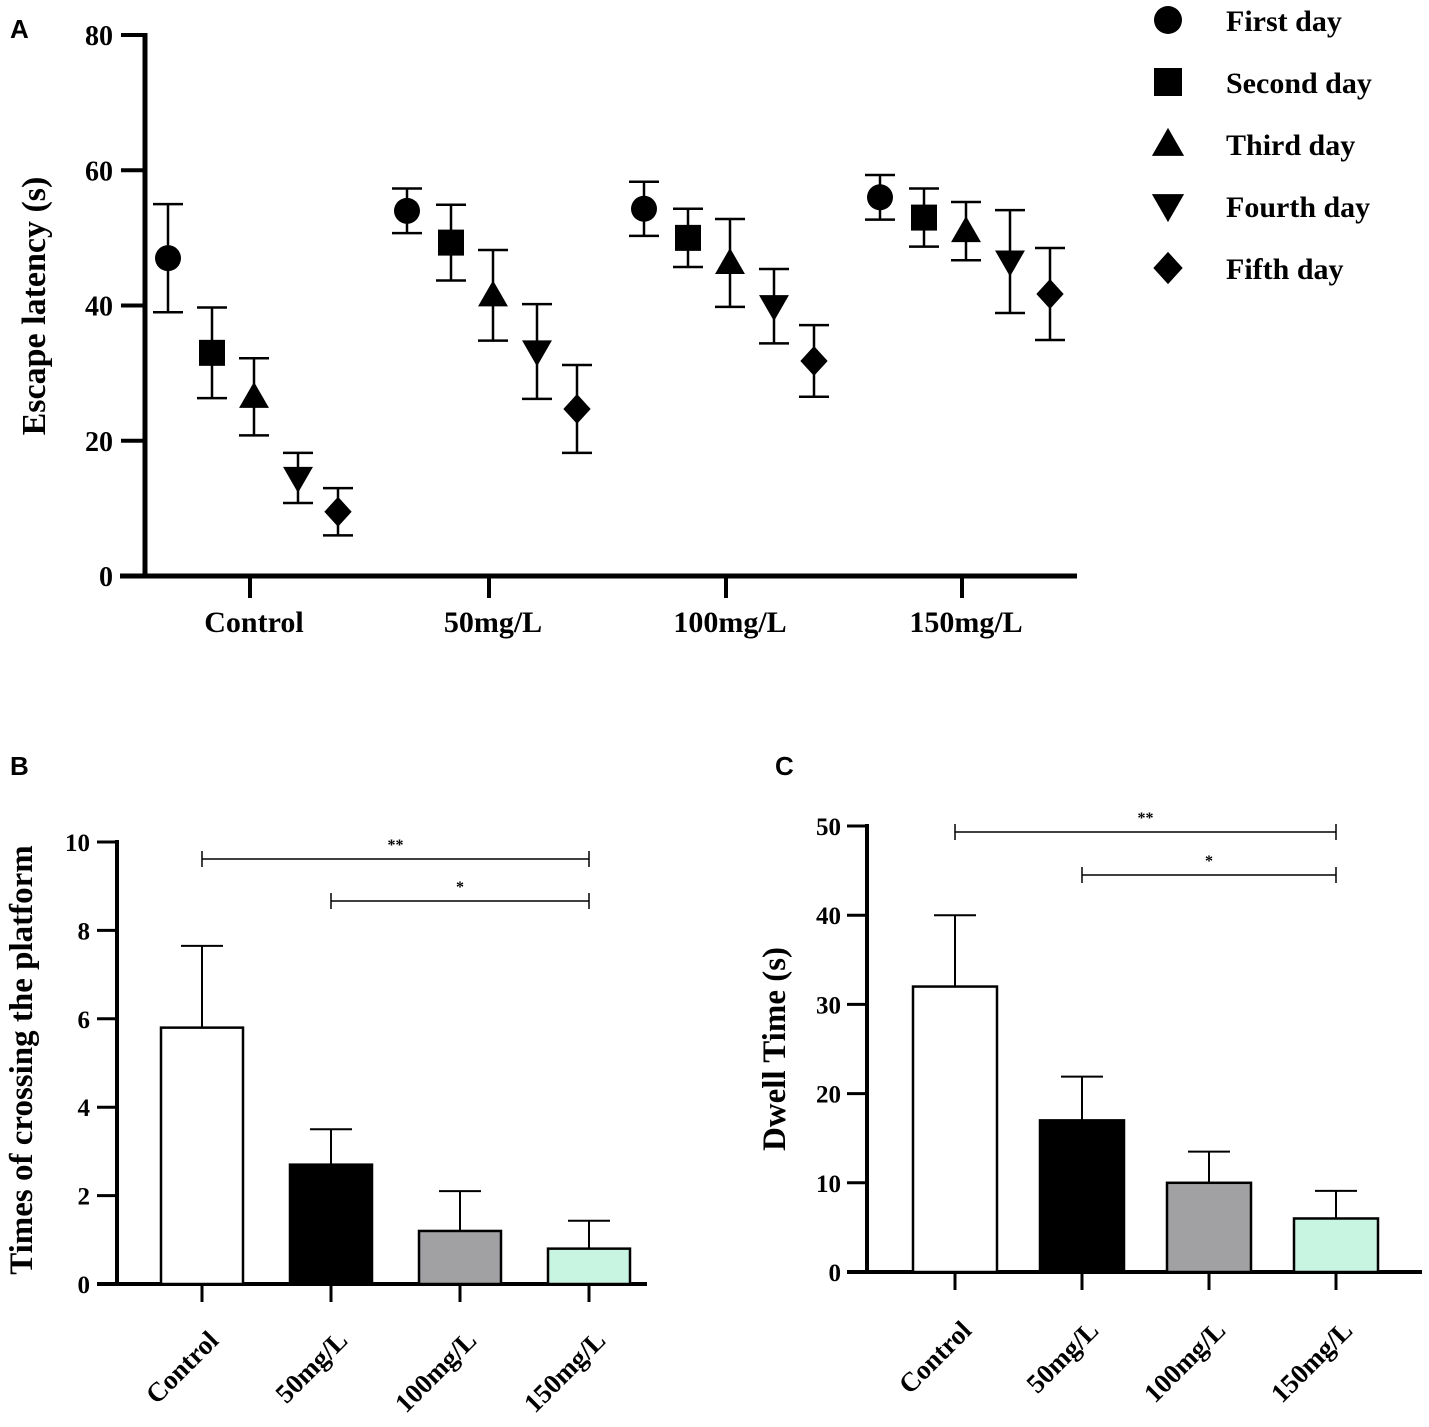 The height and width of the screenshot is (1427, 1429). What do you see at coordinates (84, 1020) in the screenshot?
I see `y-tick-label: 6` at bounding box center [84, 1020].